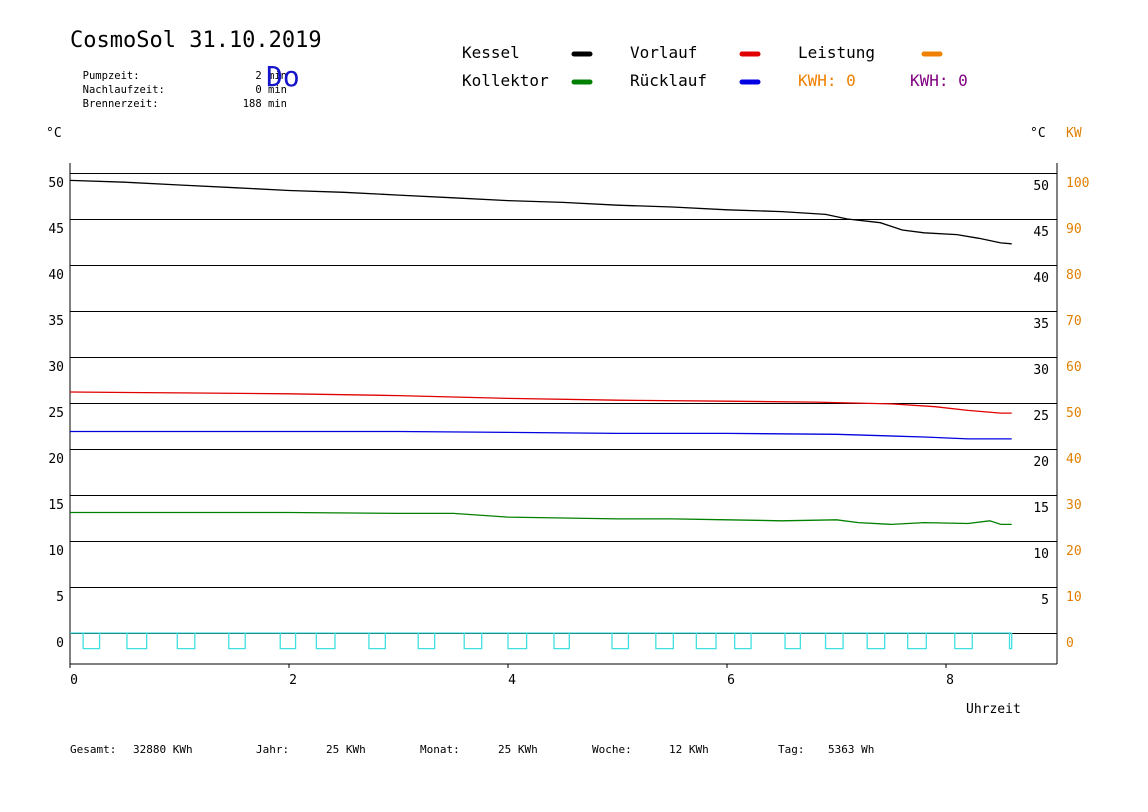 The width and height of the screenshot is (1148, 812). What do you see at coordinates (1041, 416) in the screenshot?
I see `y-tick-right-25: 25` at bounding box center [1041, 416].